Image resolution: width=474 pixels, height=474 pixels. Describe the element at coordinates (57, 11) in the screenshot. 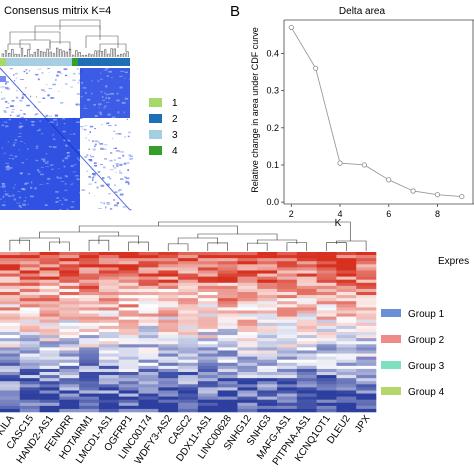

I see `panel-a-title: Consensus mitrix K=4` at that location.